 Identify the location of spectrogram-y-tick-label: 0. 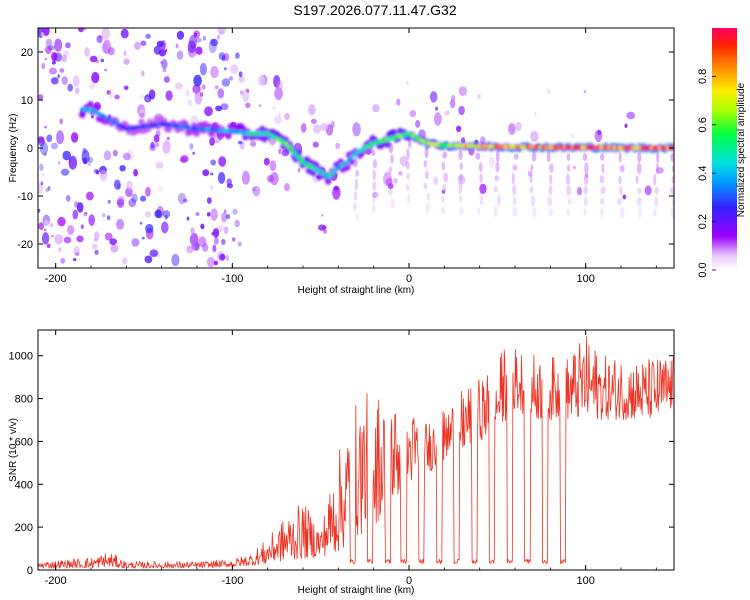
(30, 149).